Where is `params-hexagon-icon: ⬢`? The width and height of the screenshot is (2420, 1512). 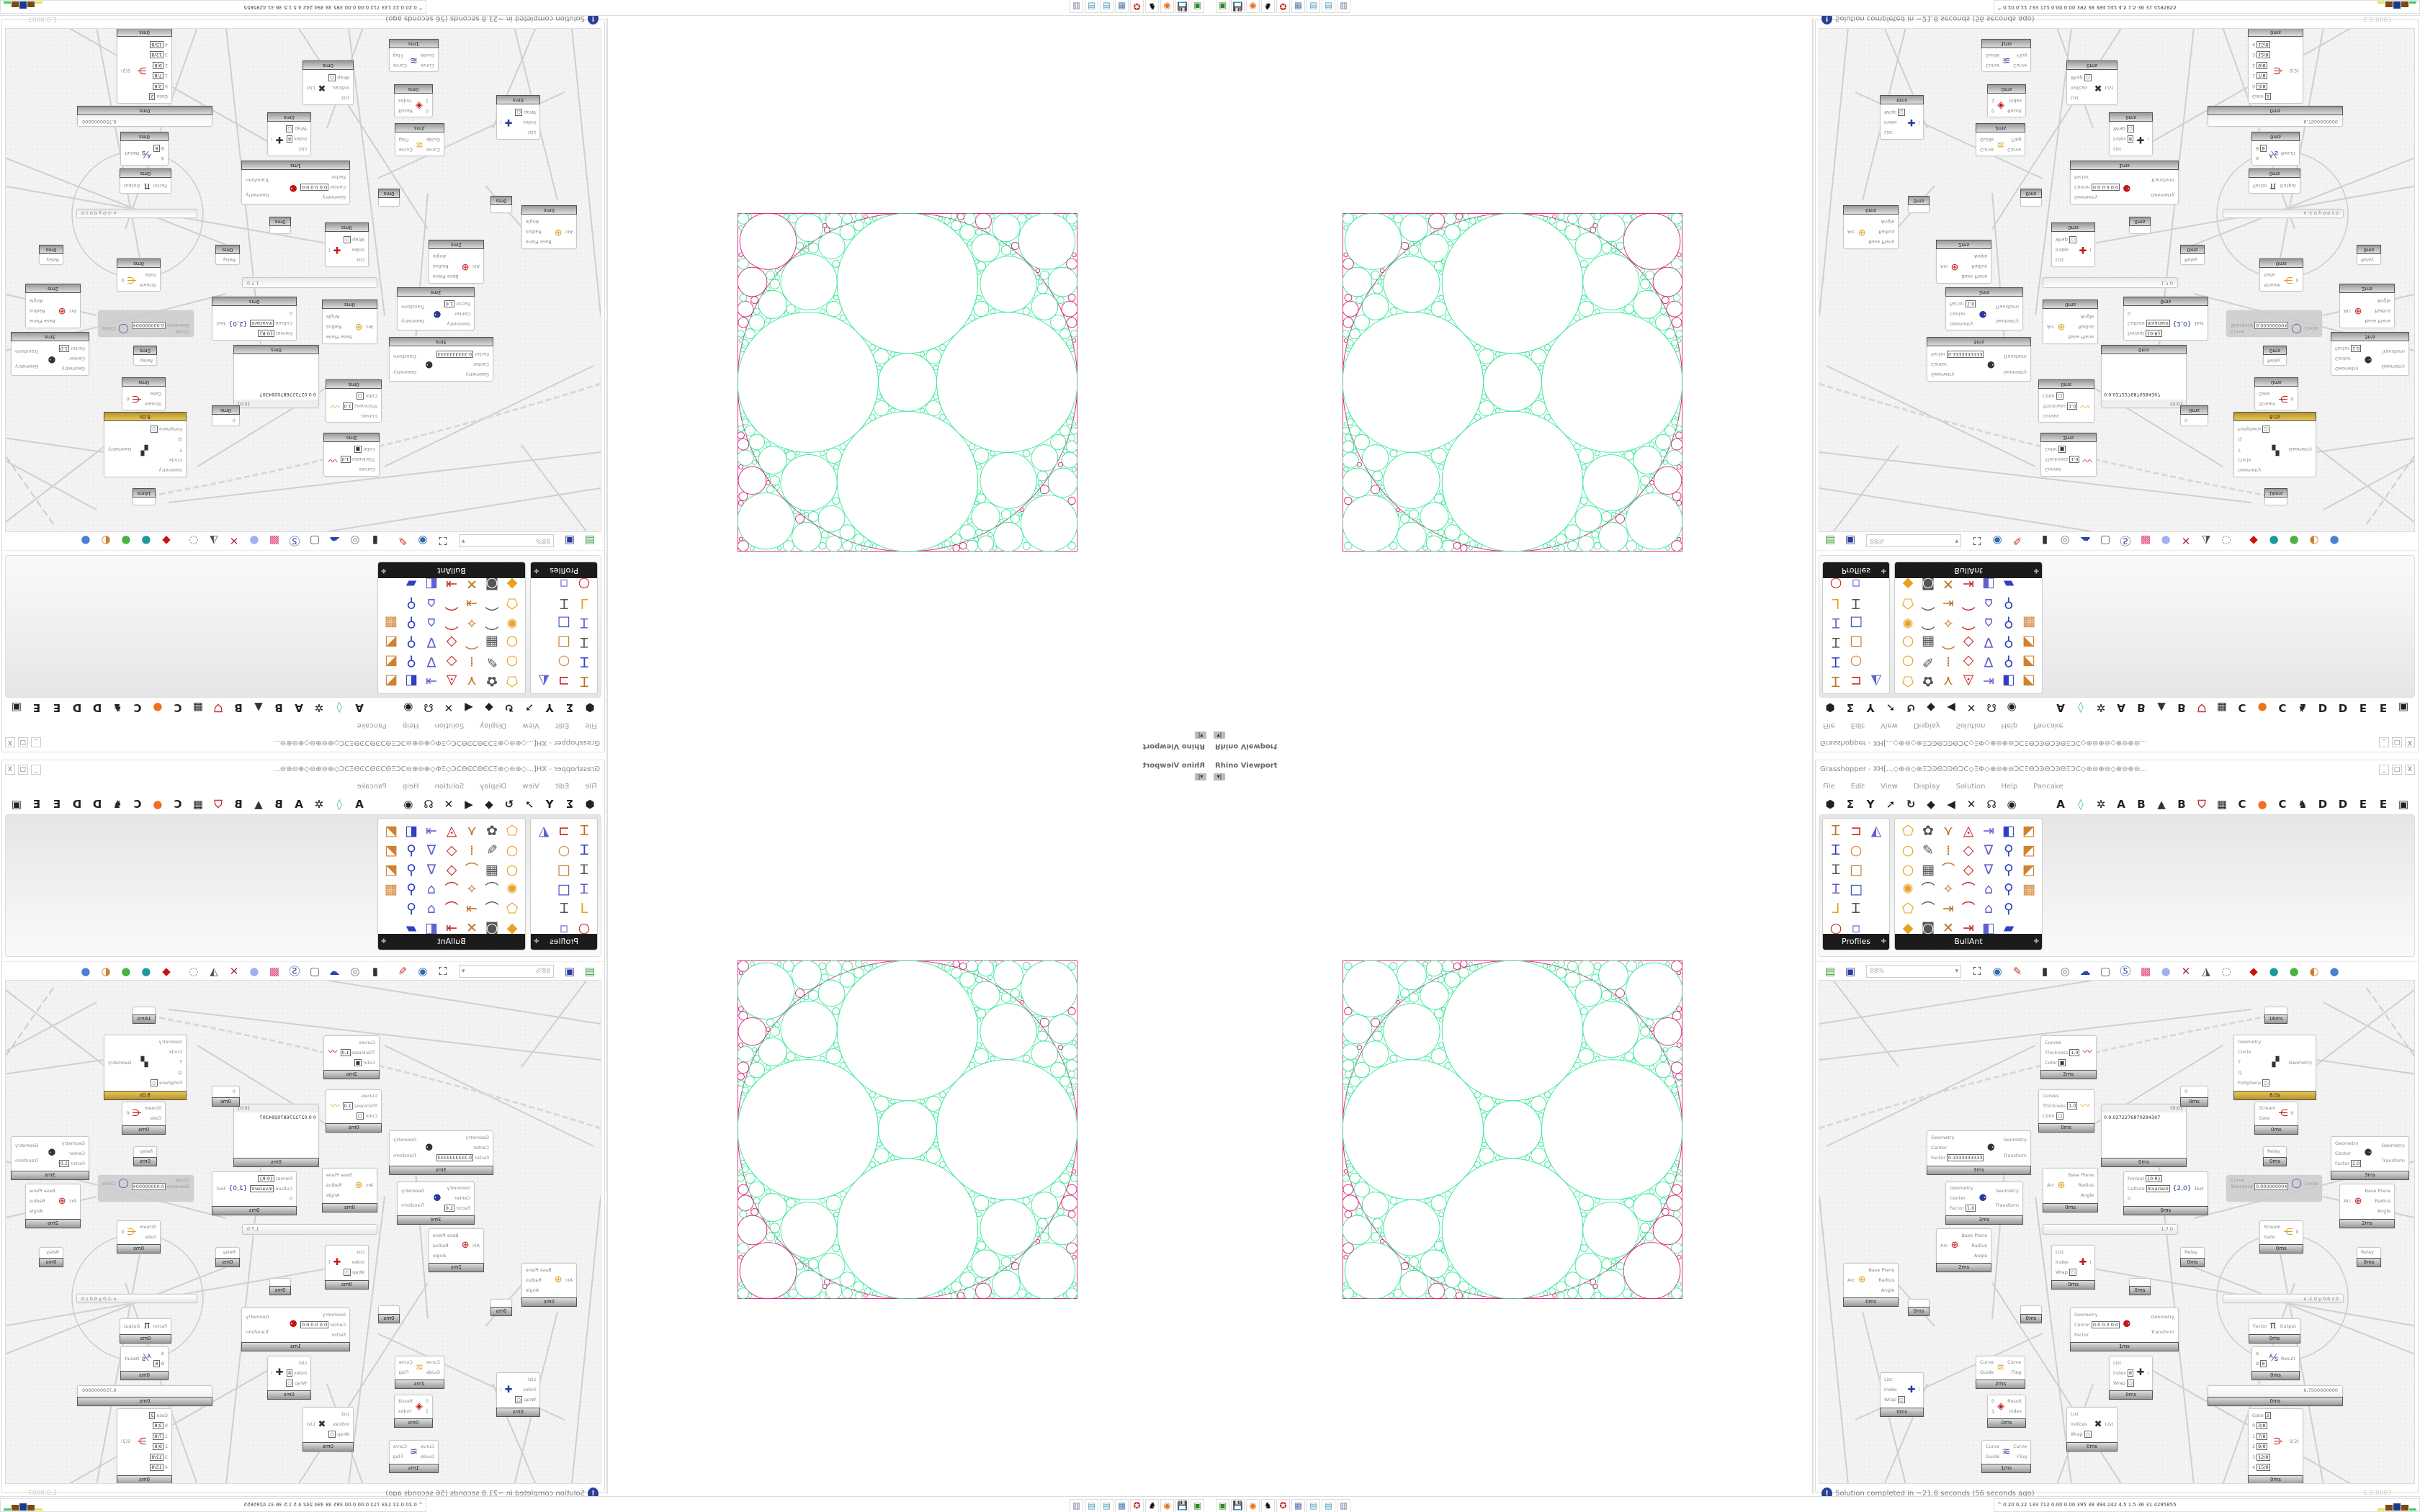
params-hexagon-icon: ⬢ is located at coordinates (590, 707).